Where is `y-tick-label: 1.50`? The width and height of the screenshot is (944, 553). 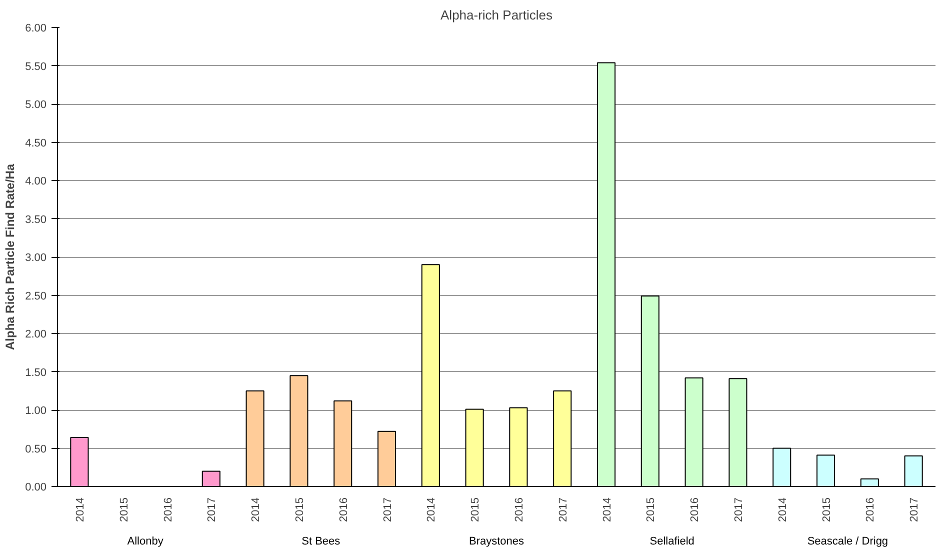
y-tick-label: 1.50 is located at coordinates (36, 372).